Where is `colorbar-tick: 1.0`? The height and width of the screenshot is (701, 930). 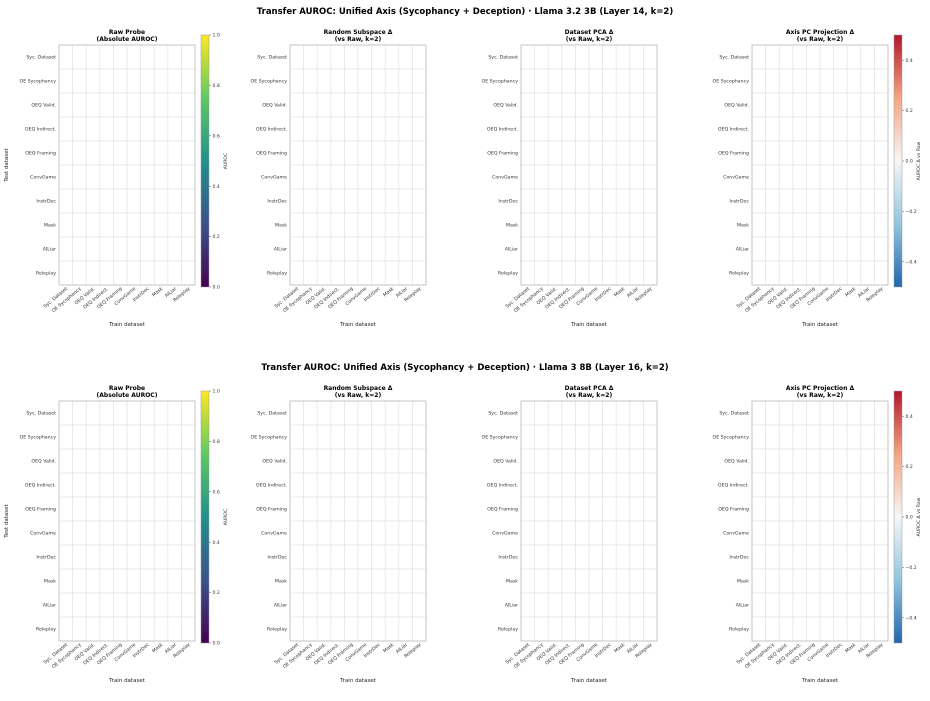
colorbar-tick: 1.0 is located at coordinates (216, 392).